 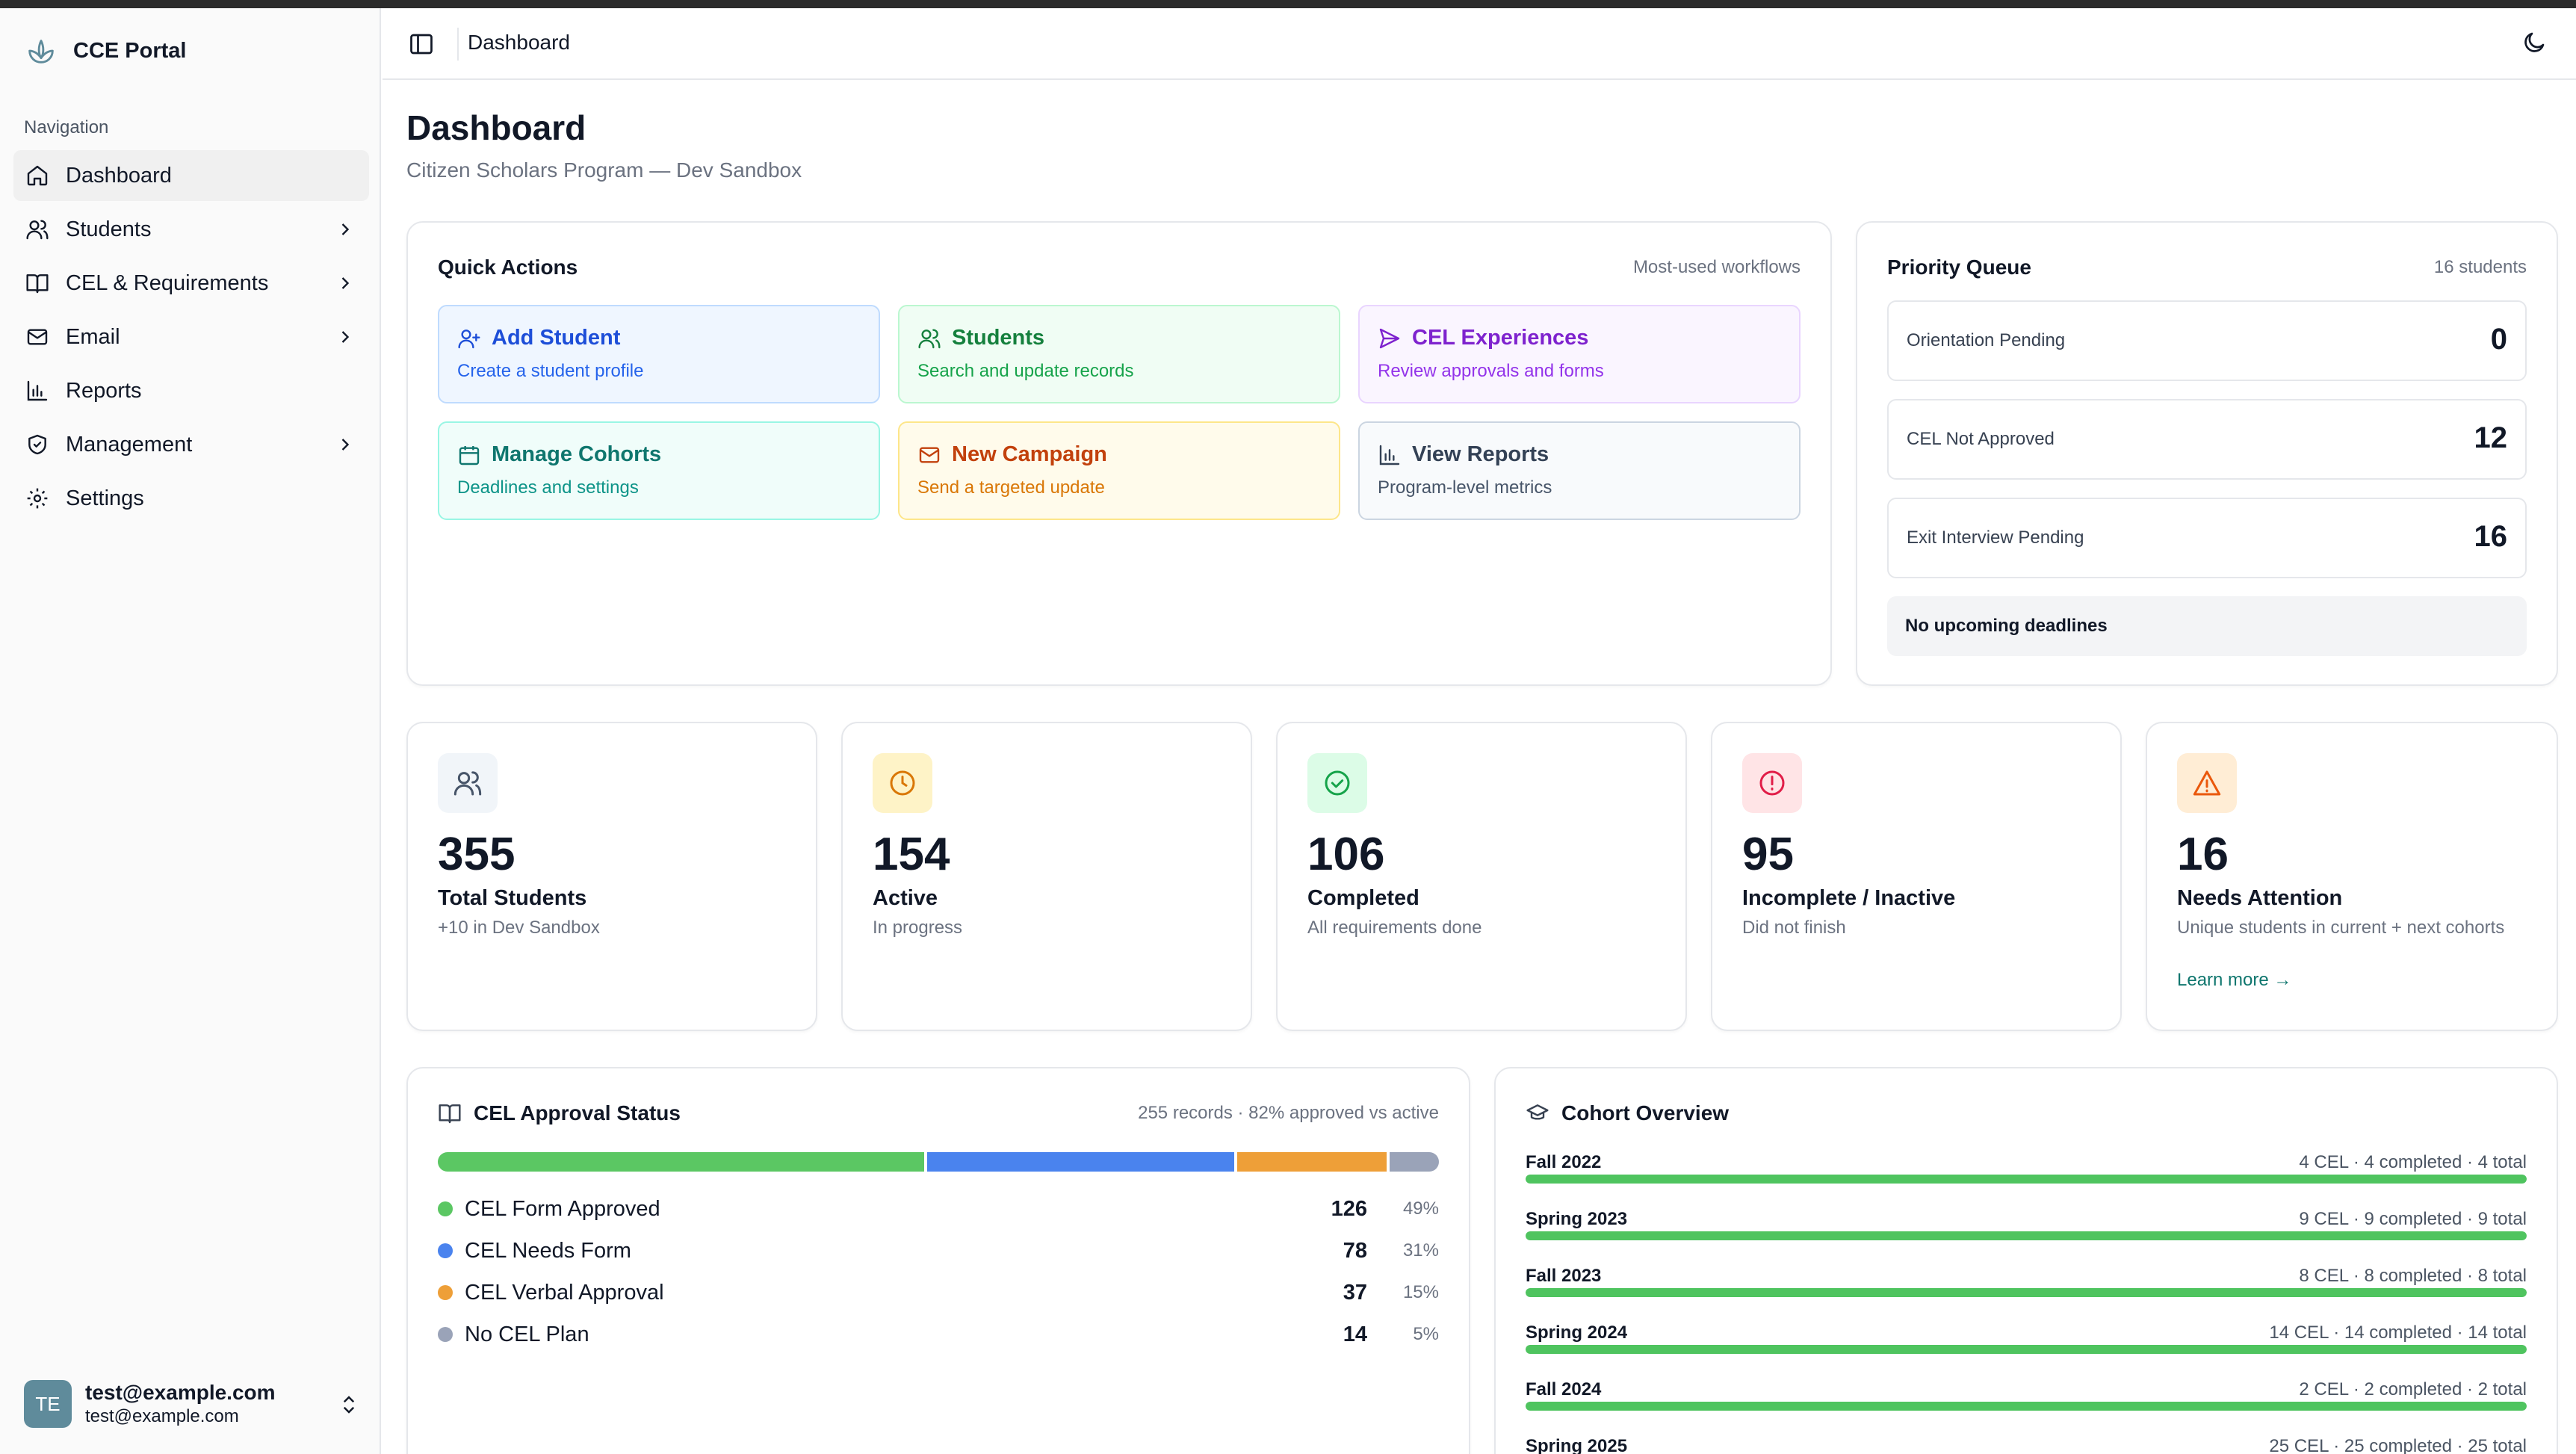 I want to click on qa-label: New Campaign, so click(x=1029, y=454).